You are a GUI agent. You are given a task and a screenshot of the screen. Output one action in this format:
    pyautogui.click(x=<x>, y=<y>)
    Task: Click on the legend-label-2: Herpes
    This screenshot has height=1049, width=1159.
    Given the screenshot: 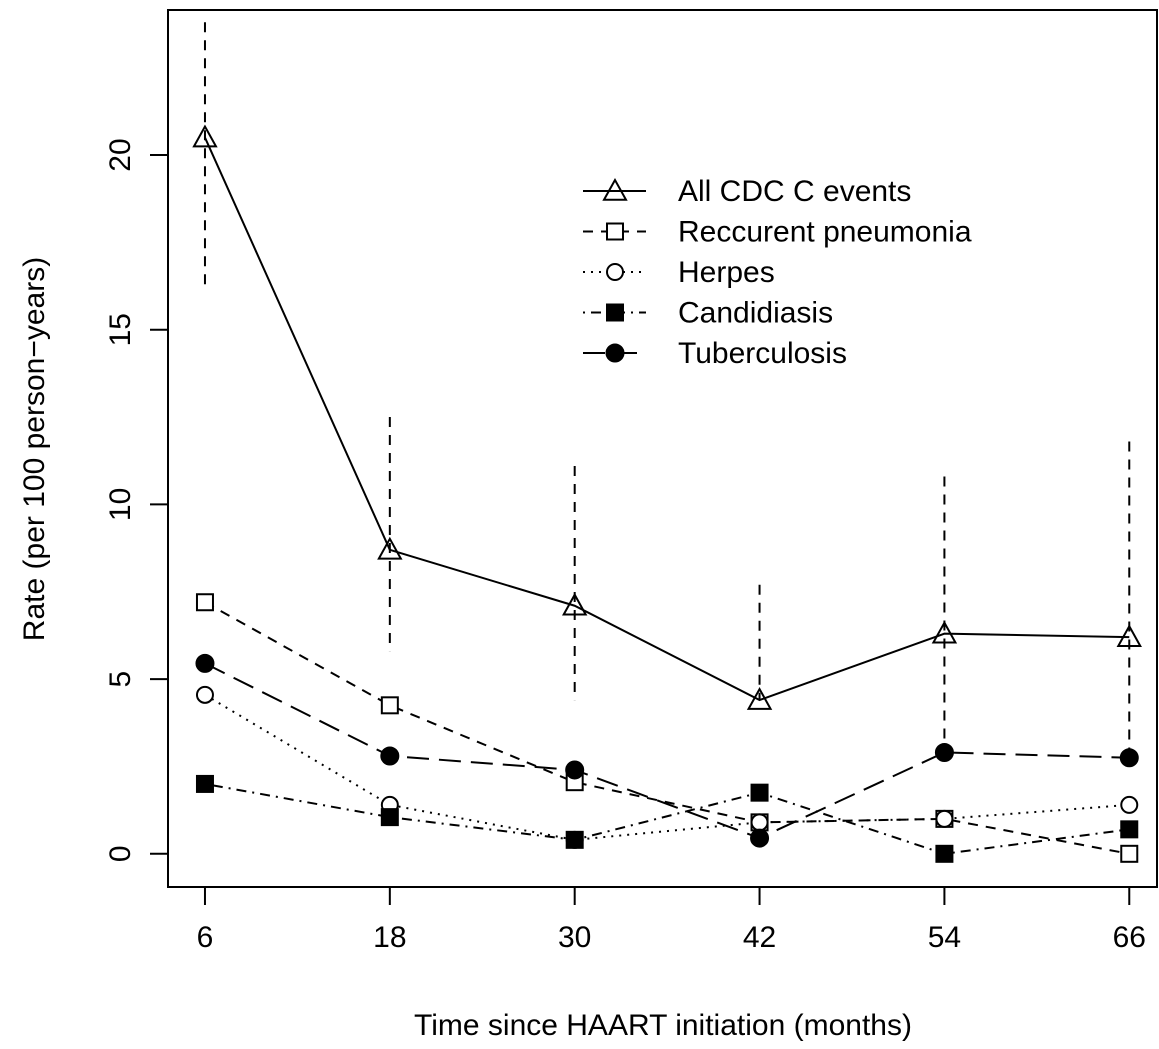 What is the action you would take?
    pyautogui.click(x=726, y=272)
    